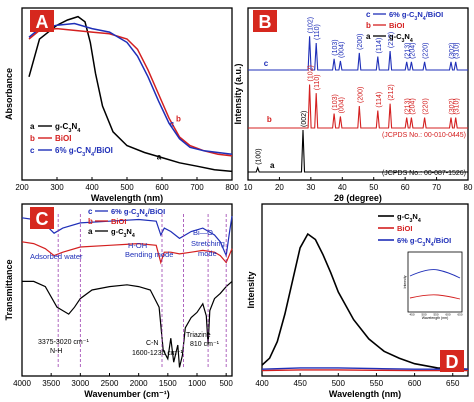 This screenshot has height=402, width=474. I want to click on annotation-bi-o: Bi—O, so click(203, 232).